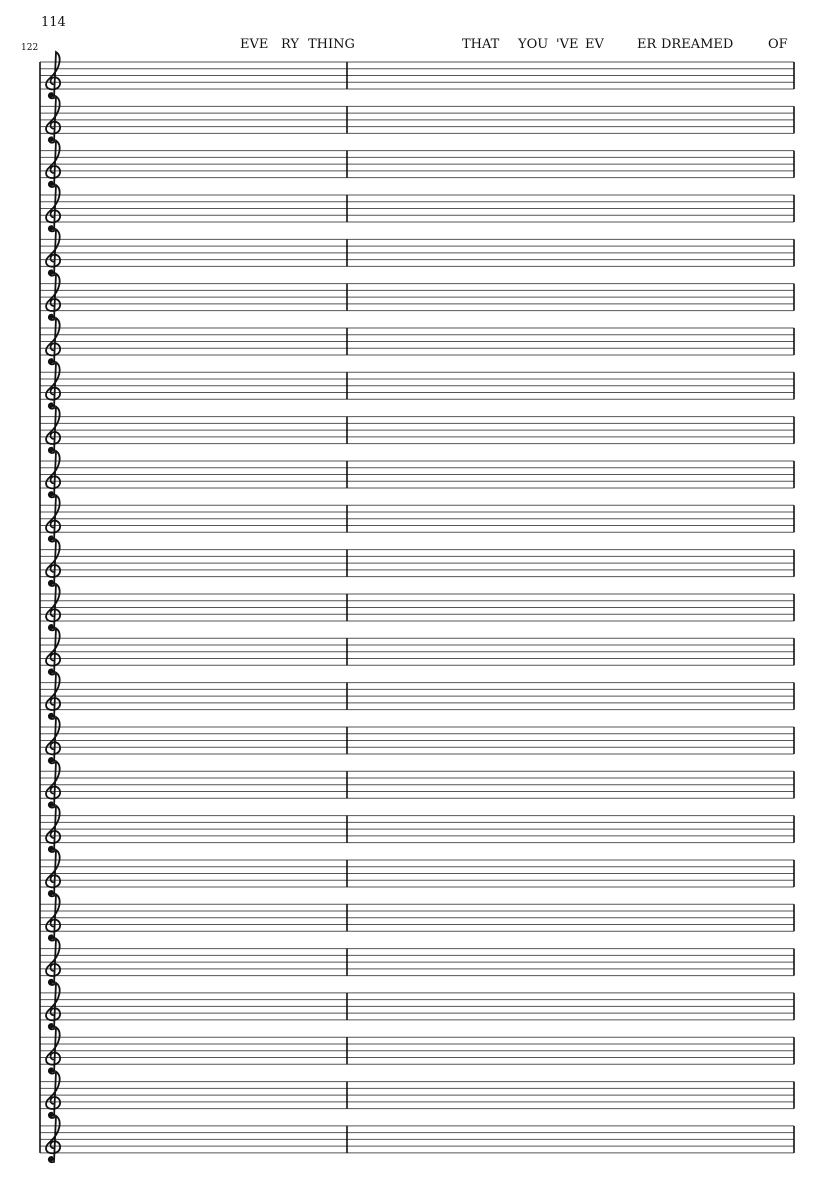 The height and width of the screenshot is (1181, 835). What do you see at coordinates (331, 44) in the screenshot?
I see `lyric-syllable: THING` at bounding box center [331, 44].